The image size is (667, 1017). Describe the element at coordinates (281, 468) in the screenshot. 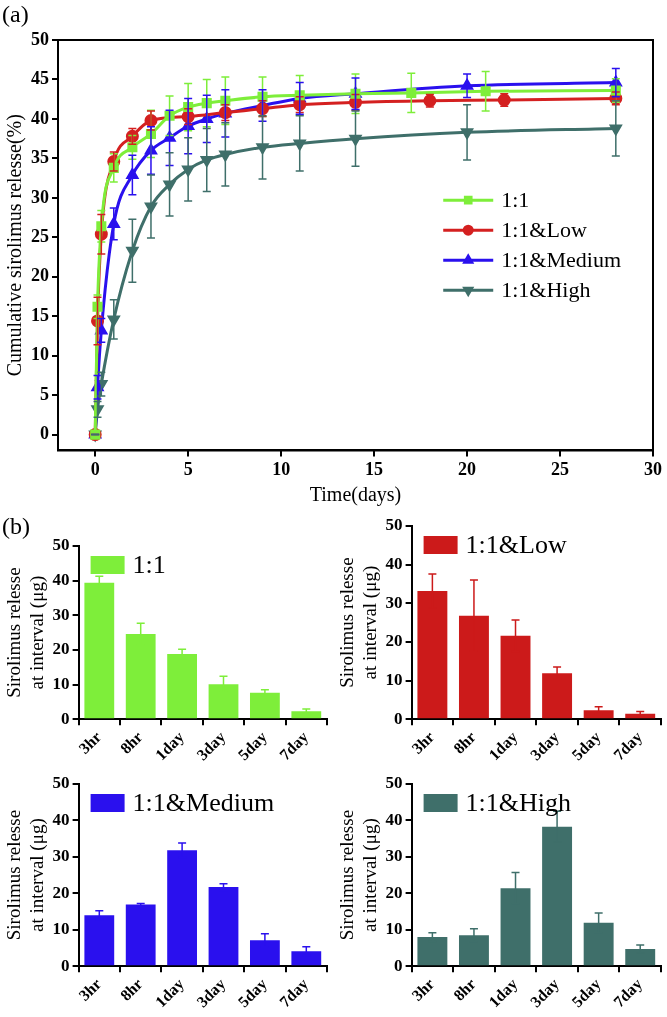

I see `x-tick-label: 10` at that location.